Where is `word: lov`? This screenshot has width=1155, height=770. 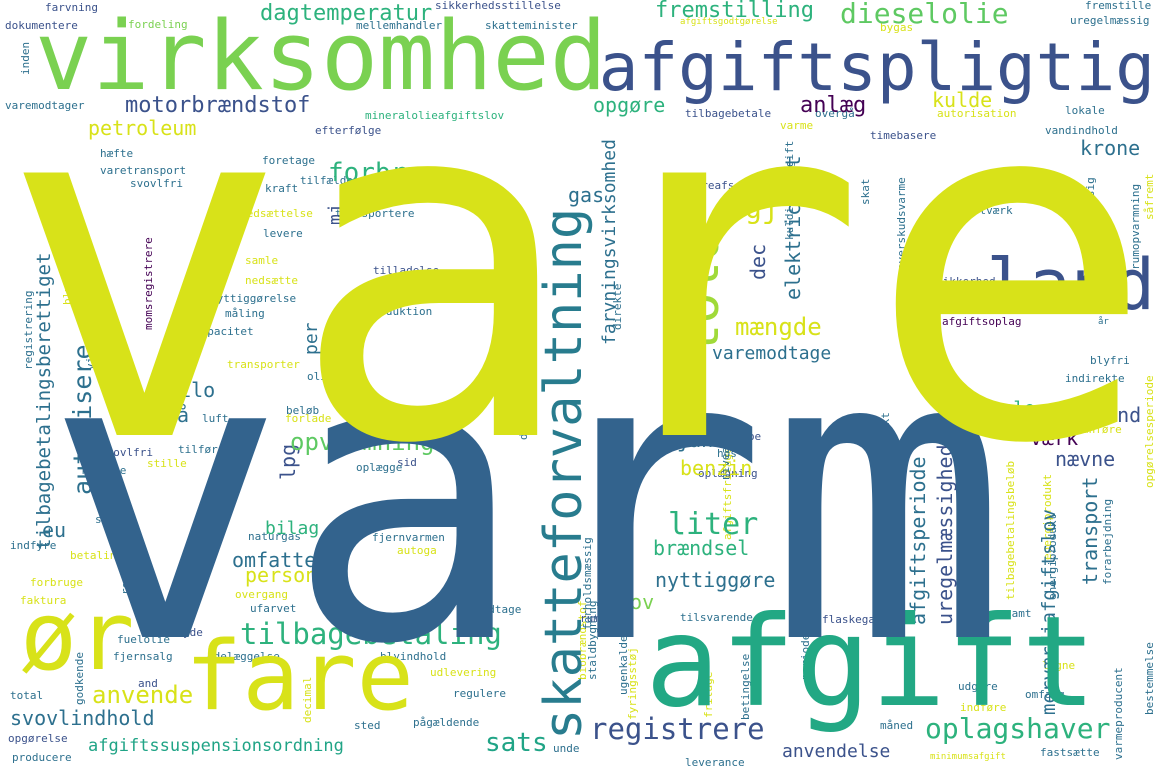 word: lov is located at coordinates (636, 602).